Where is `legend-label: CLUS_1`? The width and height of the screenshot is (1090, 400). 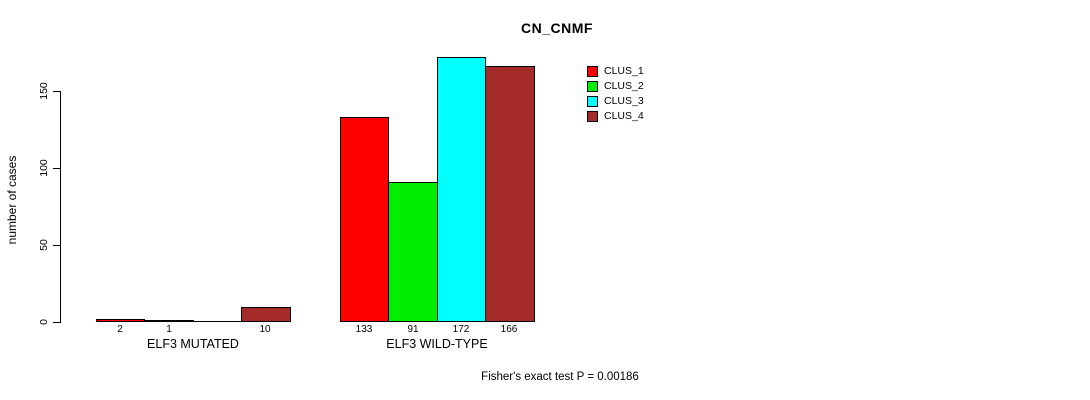
legend-label: CLUS_1 is located at coordinates (624, 71).